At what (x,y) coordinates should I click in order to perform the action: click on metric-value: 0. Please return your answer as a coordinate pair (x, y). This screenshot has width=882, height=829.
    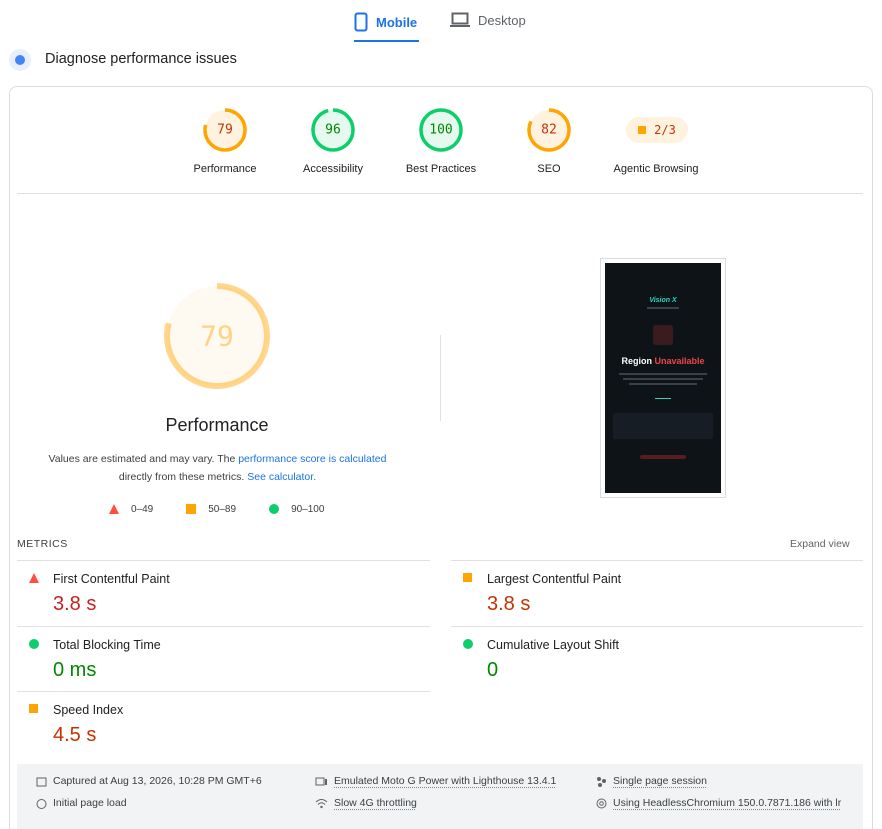
    Looking at the image, I should click on (493, 670).